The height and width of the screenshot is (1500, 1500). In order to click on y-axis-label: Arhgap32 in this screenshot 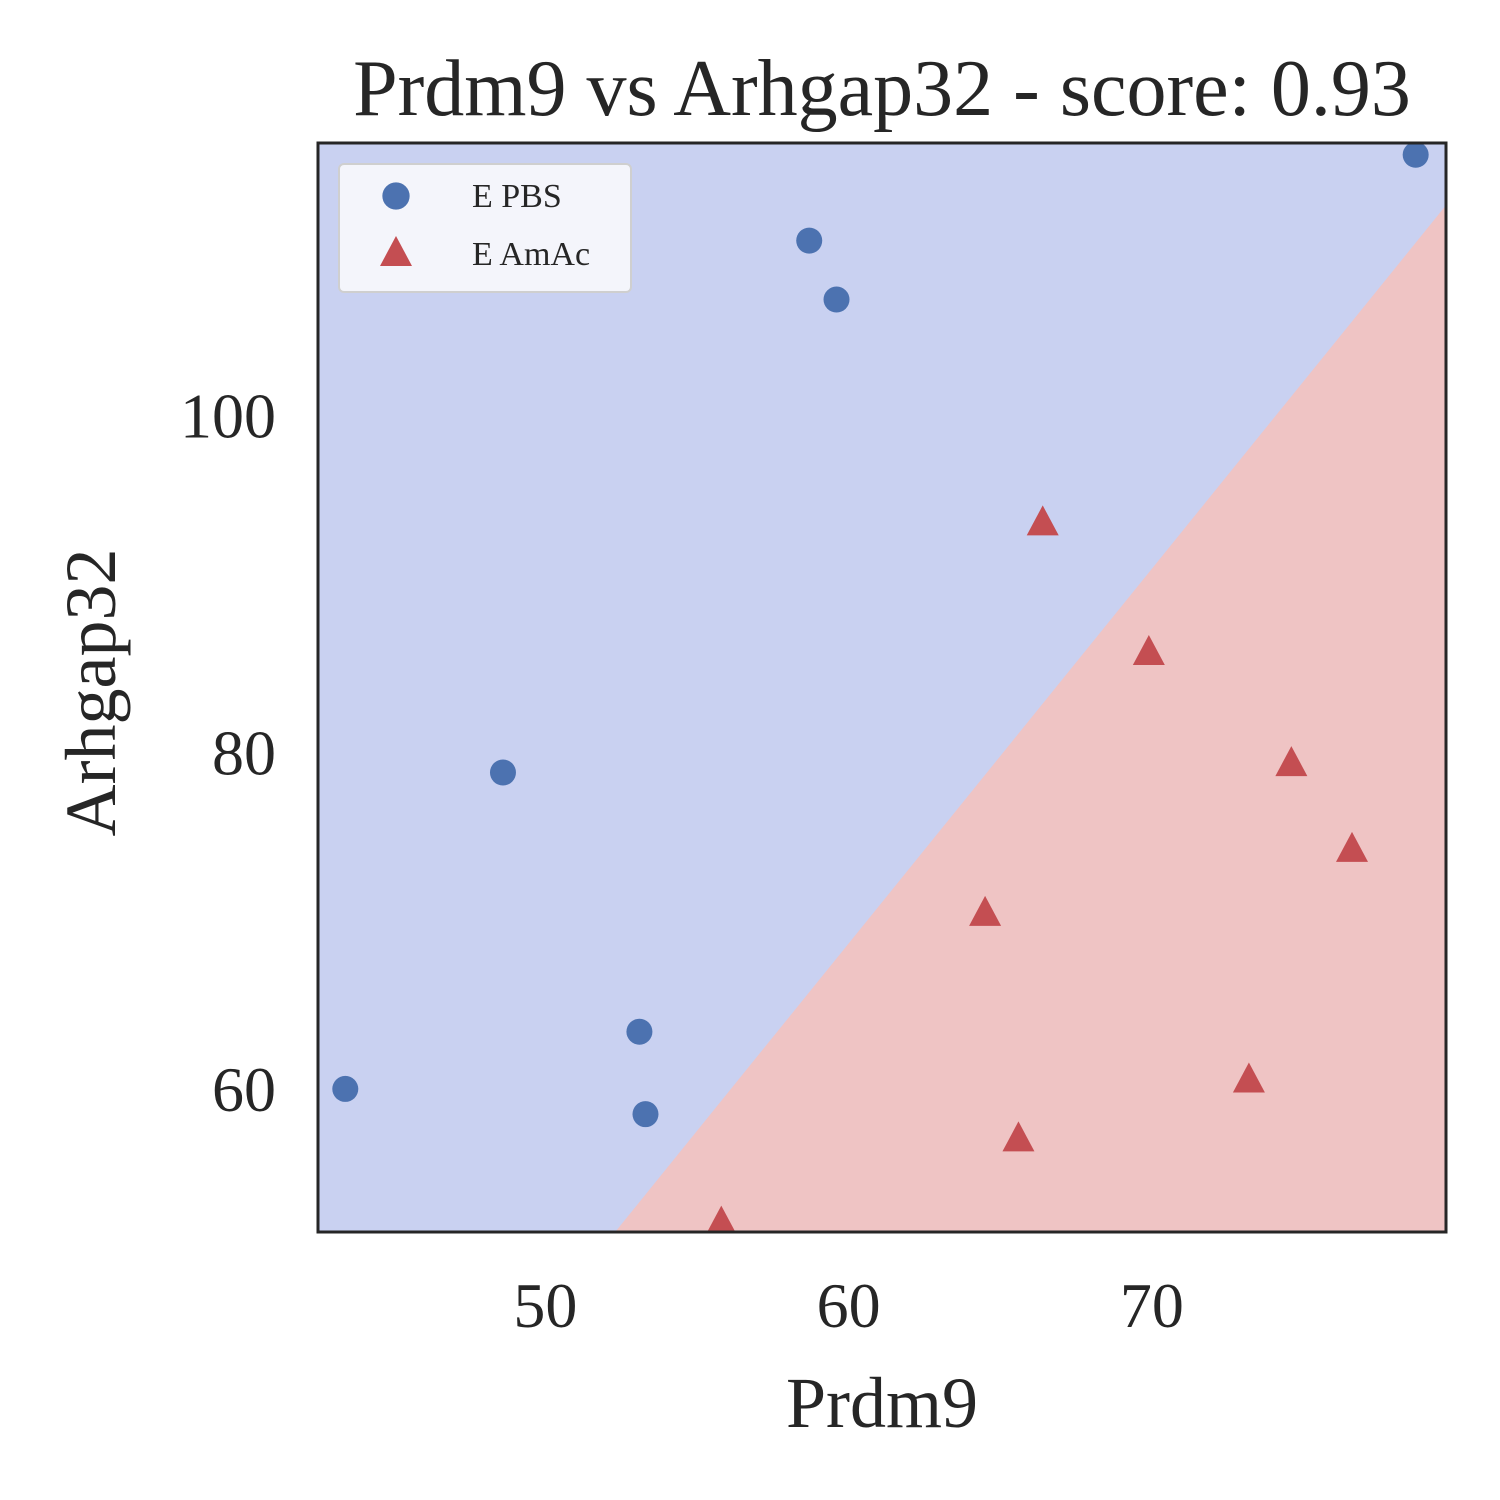, I will do `click(91, 693)`.